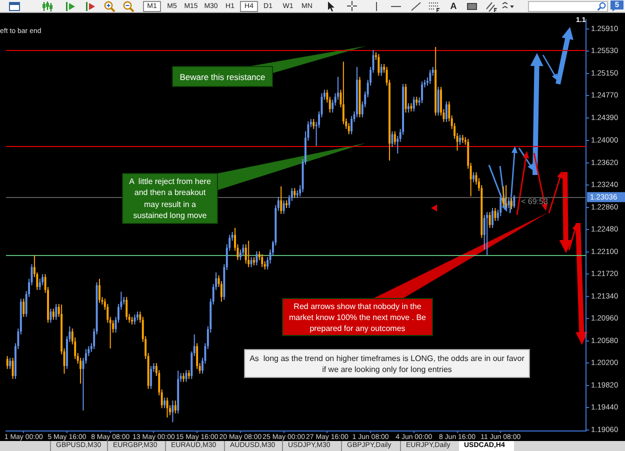 The image size is (625, 451). I want to click on annotation: Beware this resistance, so click(222, 76).